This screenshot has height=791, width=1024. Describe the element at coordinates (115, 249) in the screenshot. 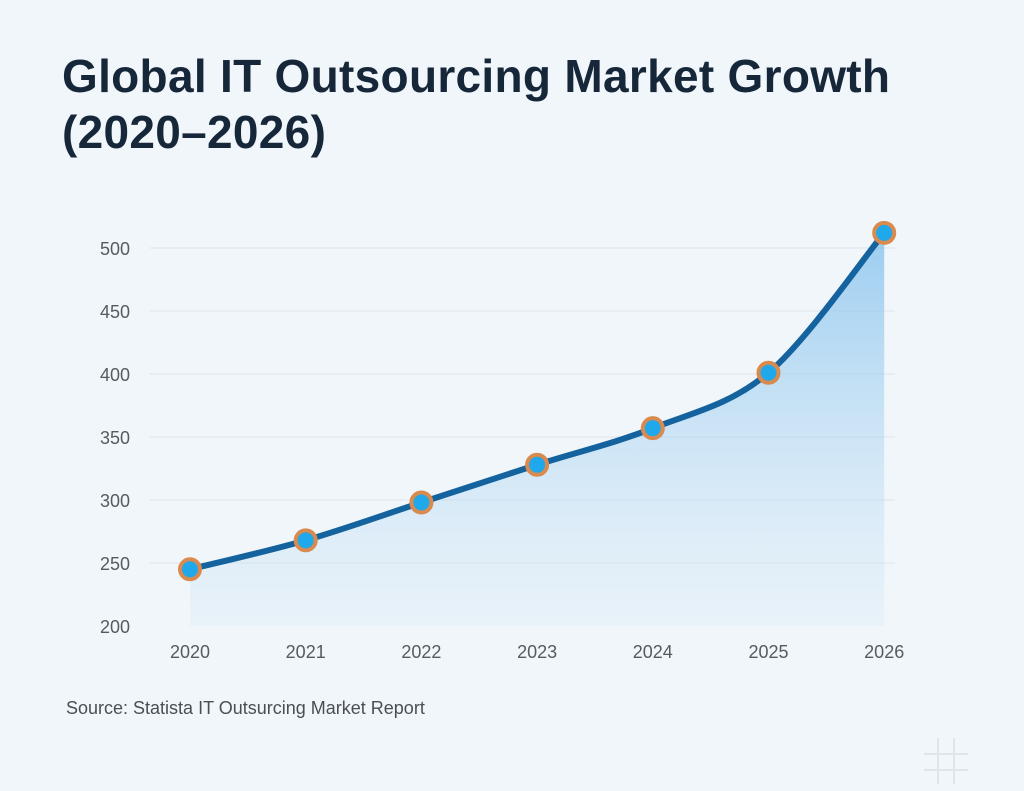

I see `y-tick-label: 500` at that location.